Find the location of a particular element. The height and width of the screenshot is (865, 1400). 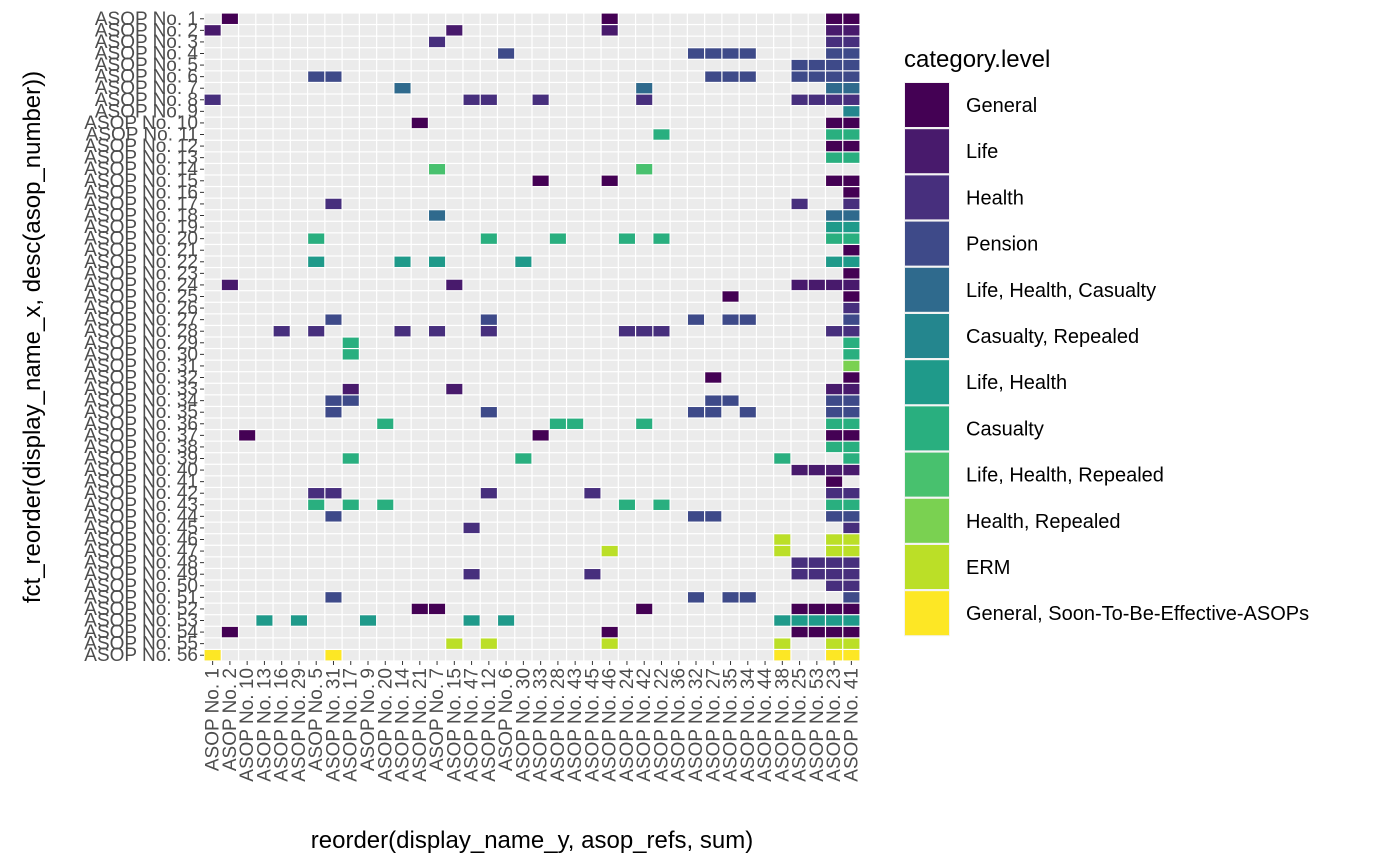

legend-item: Pension is located at coordinates (971, 243).